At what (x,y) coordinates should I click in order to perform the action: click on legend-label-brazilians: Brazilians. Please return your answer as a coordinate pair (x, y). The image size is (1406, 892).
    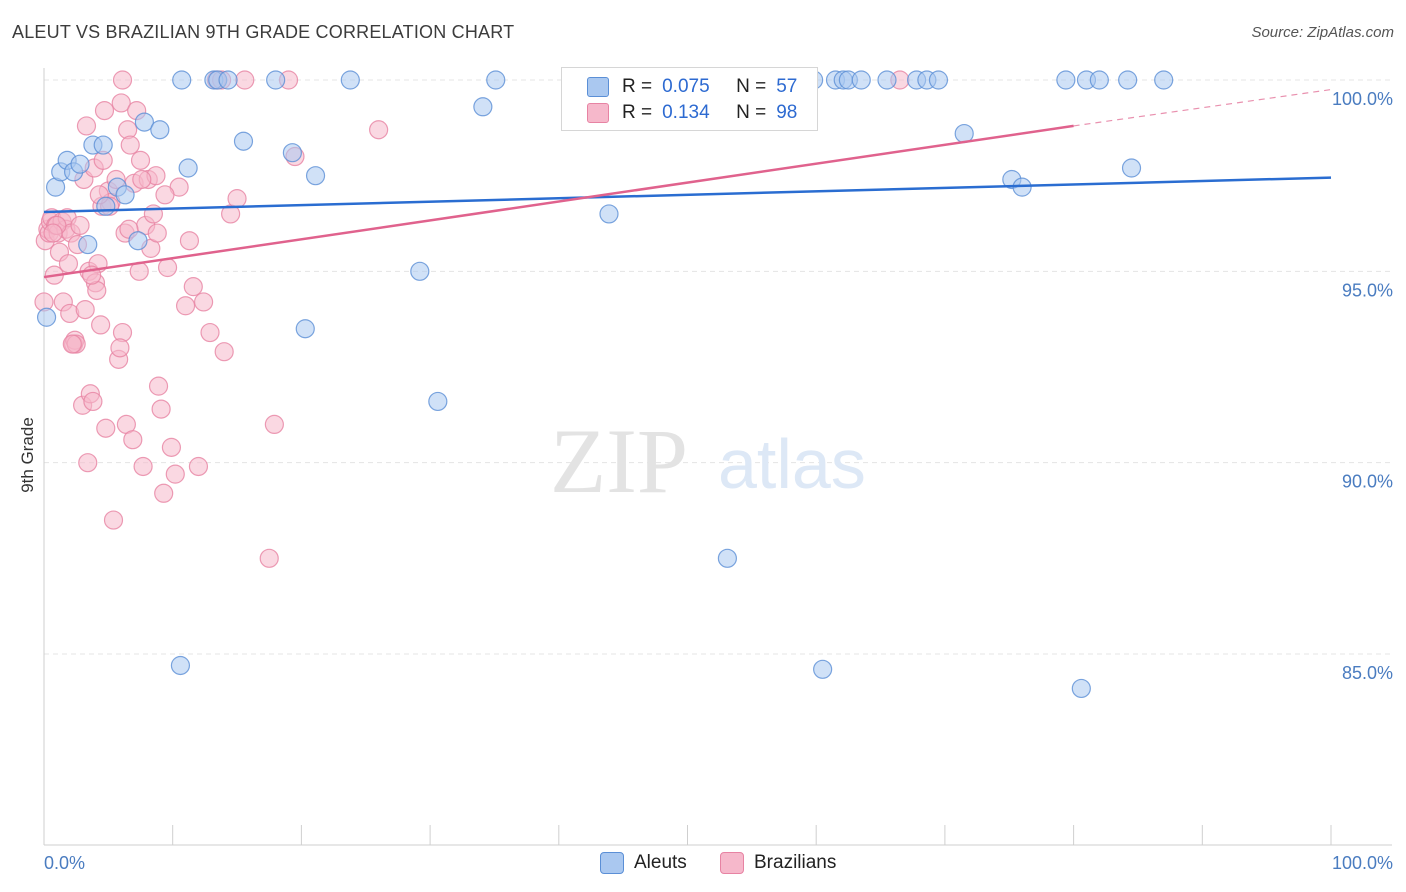
    Looking at the image, I should click on (795, 862).